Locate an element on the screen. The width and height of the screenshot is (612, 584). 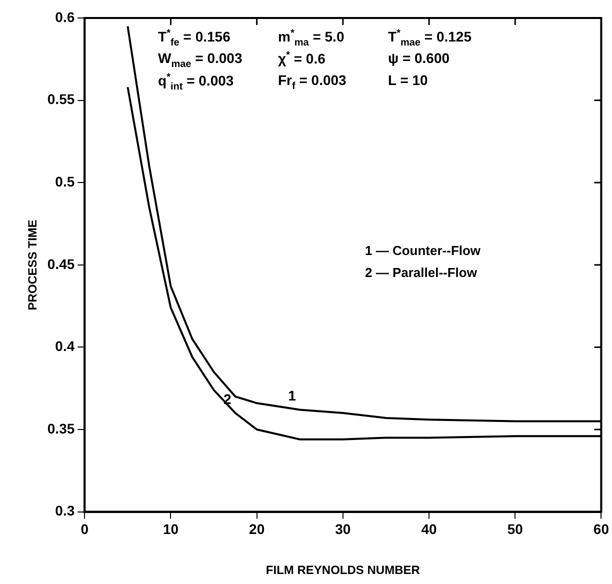
x-tick-label: 60 is located at coordinates (601, 529).